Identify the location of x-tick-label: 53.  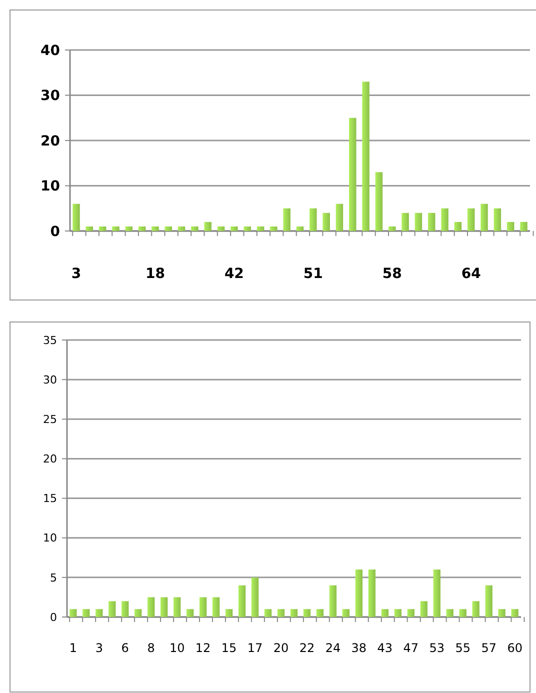
(437, 648).